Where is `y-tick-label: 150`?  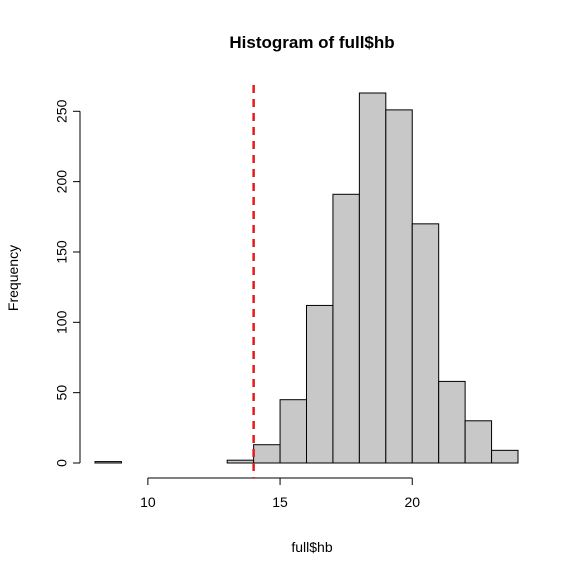
y-tick-label: 150 is located at coordinates (62, 252).